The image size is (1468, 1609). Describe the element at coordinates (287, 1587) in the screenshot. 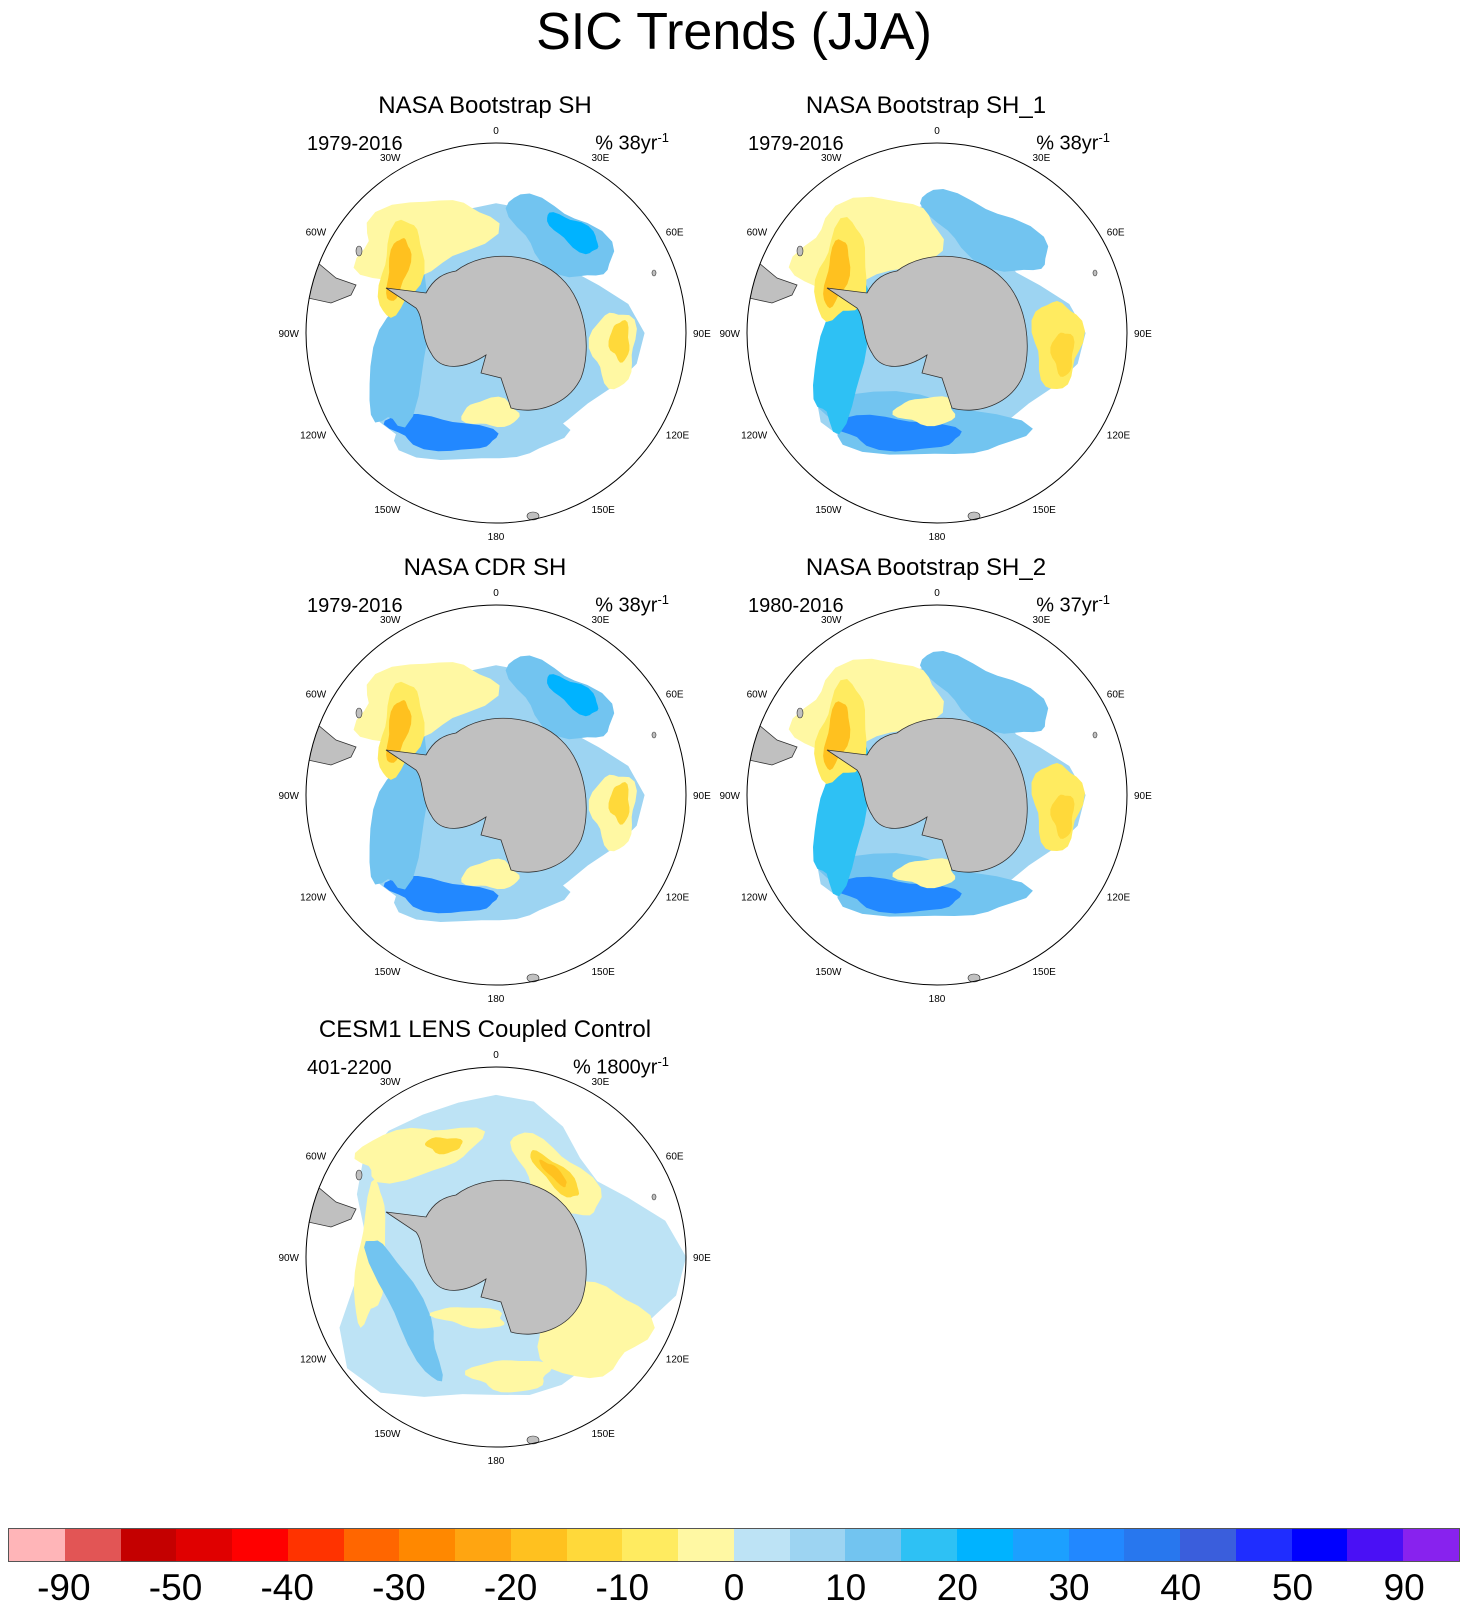

I see `colorbar-tick-label: -40` at that location.